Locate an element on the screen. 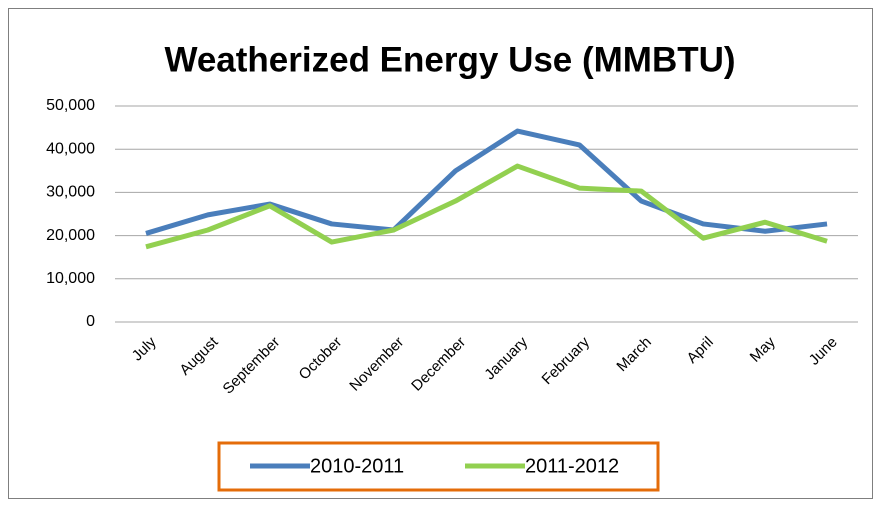 This screenshot has height=505, width=875. y-tick-label: 30,000 is located at coordinates (70, 192).